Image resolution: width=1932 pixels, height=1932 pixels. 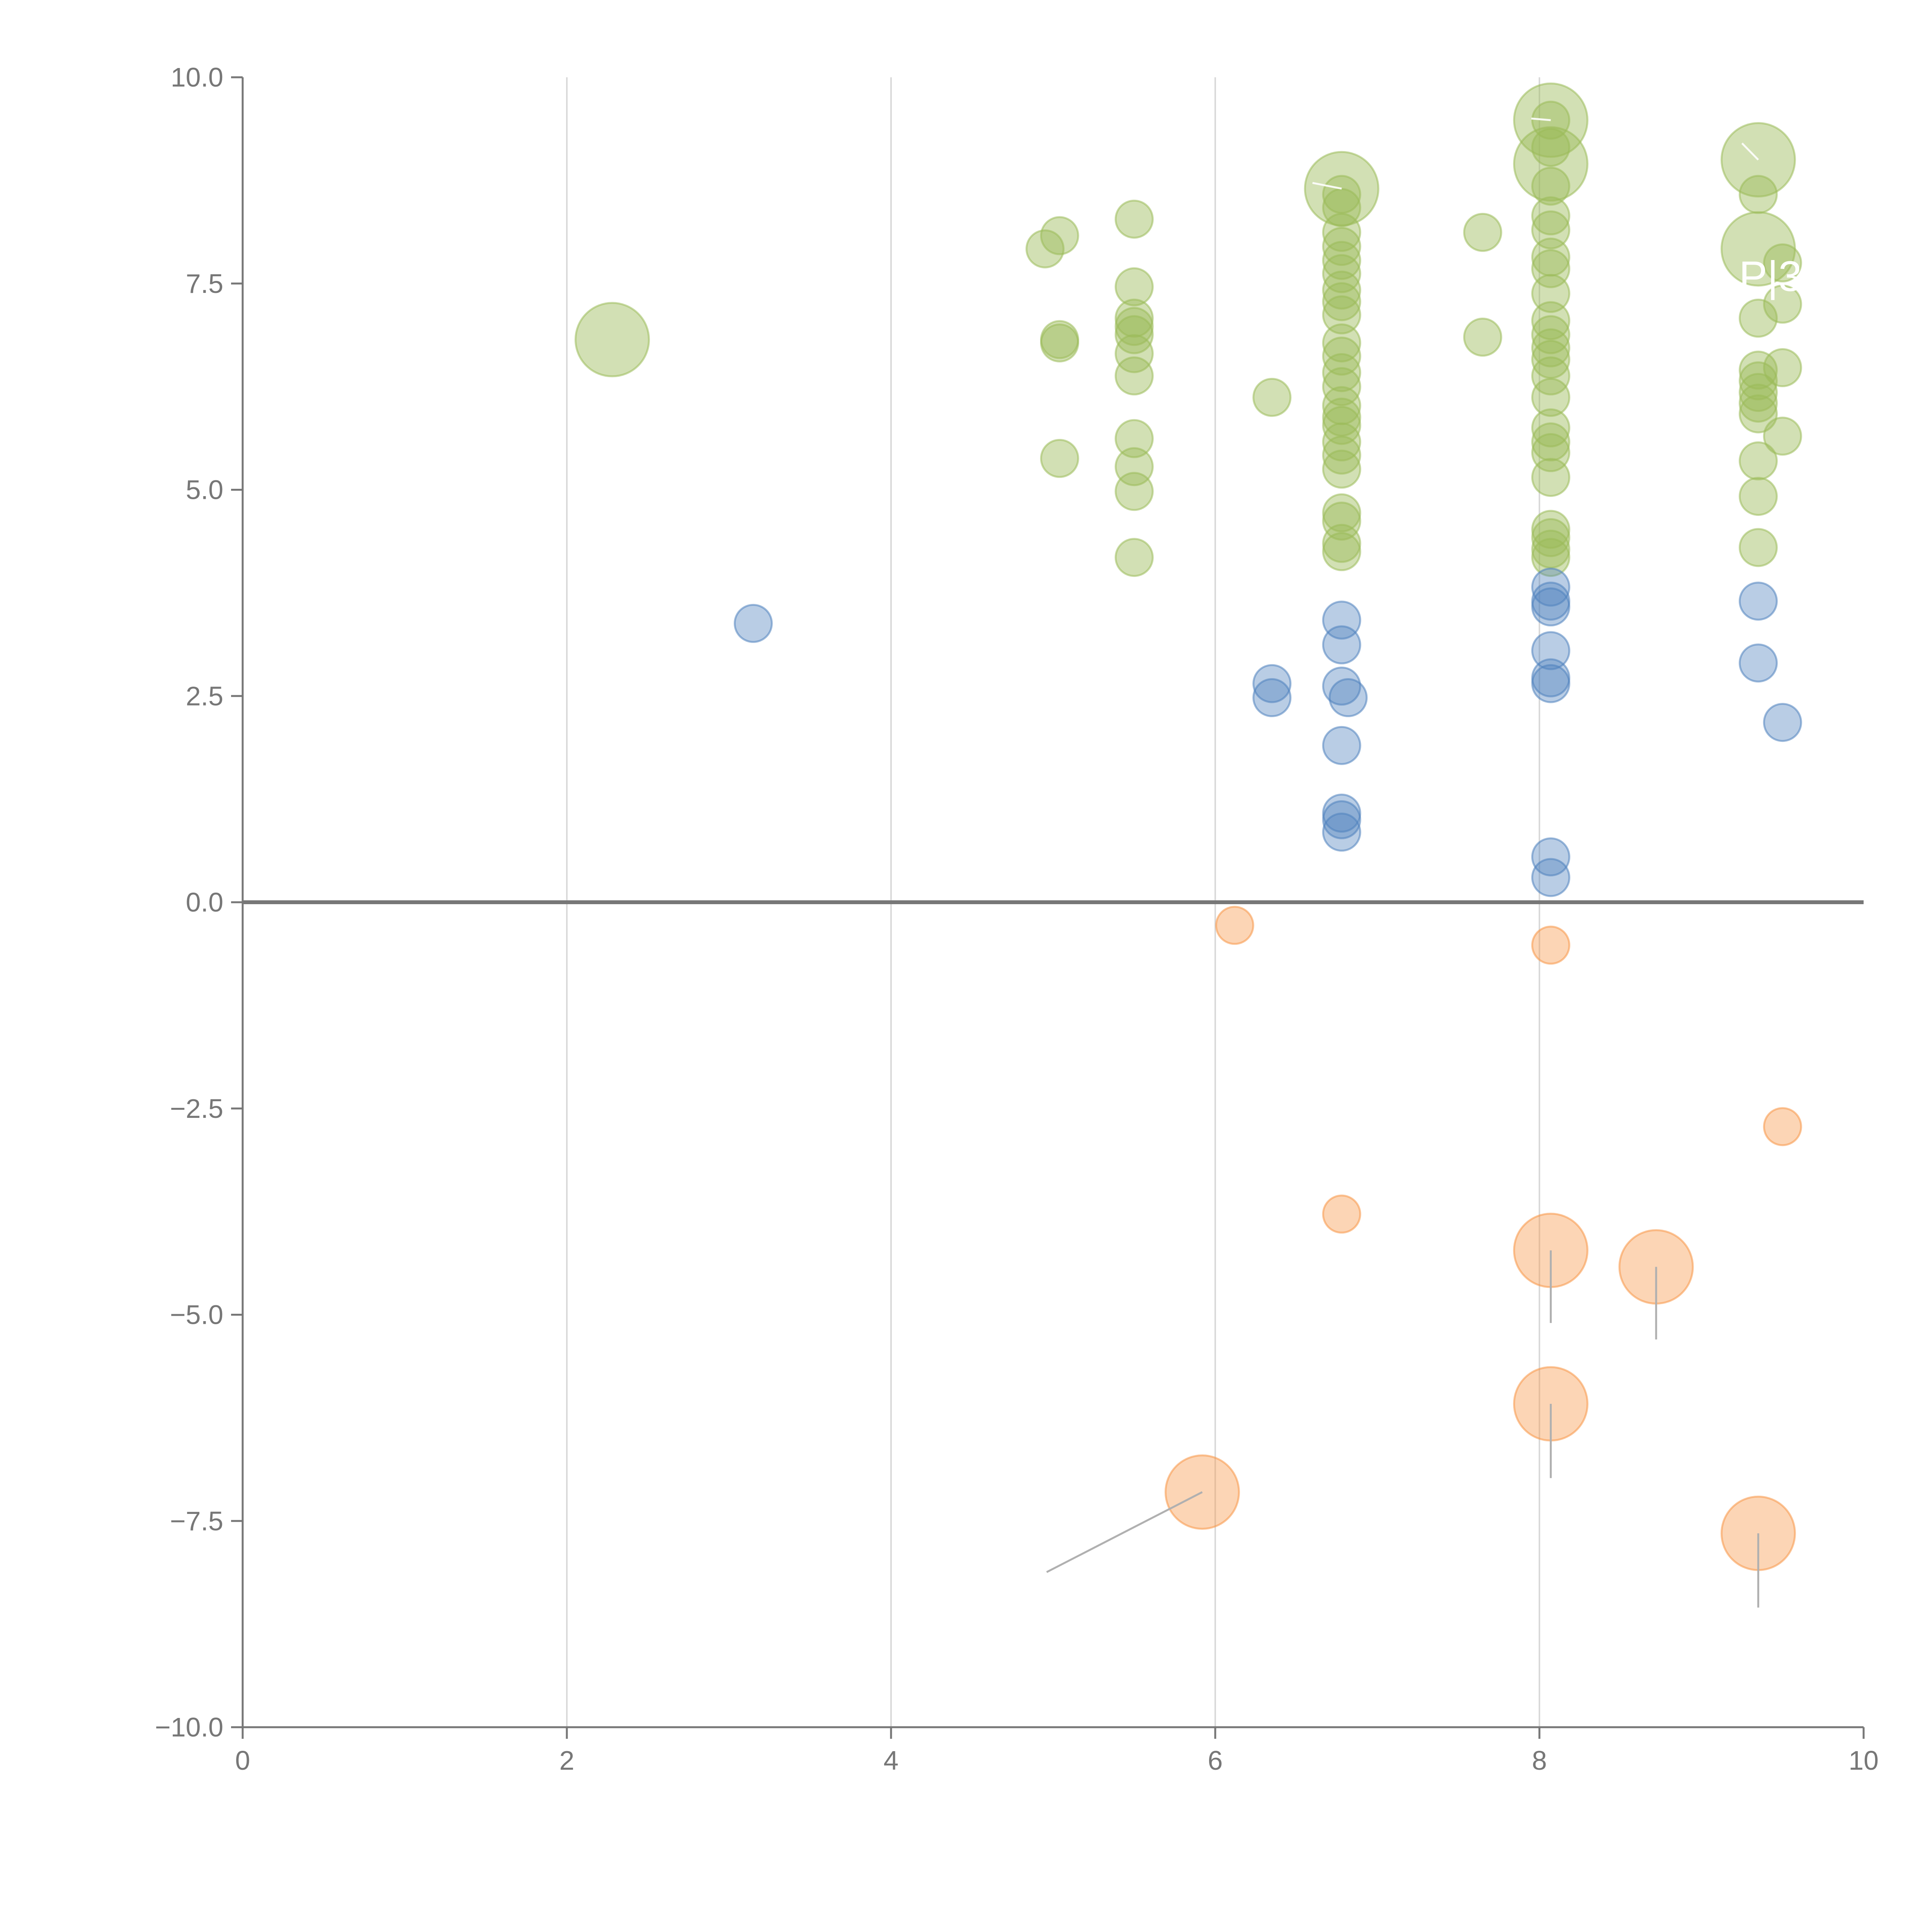 What do you see at coordinates (189, 1727) in the screenshot?
I see `y-tick-label: −10.0` at bounding box center [189, 1727].